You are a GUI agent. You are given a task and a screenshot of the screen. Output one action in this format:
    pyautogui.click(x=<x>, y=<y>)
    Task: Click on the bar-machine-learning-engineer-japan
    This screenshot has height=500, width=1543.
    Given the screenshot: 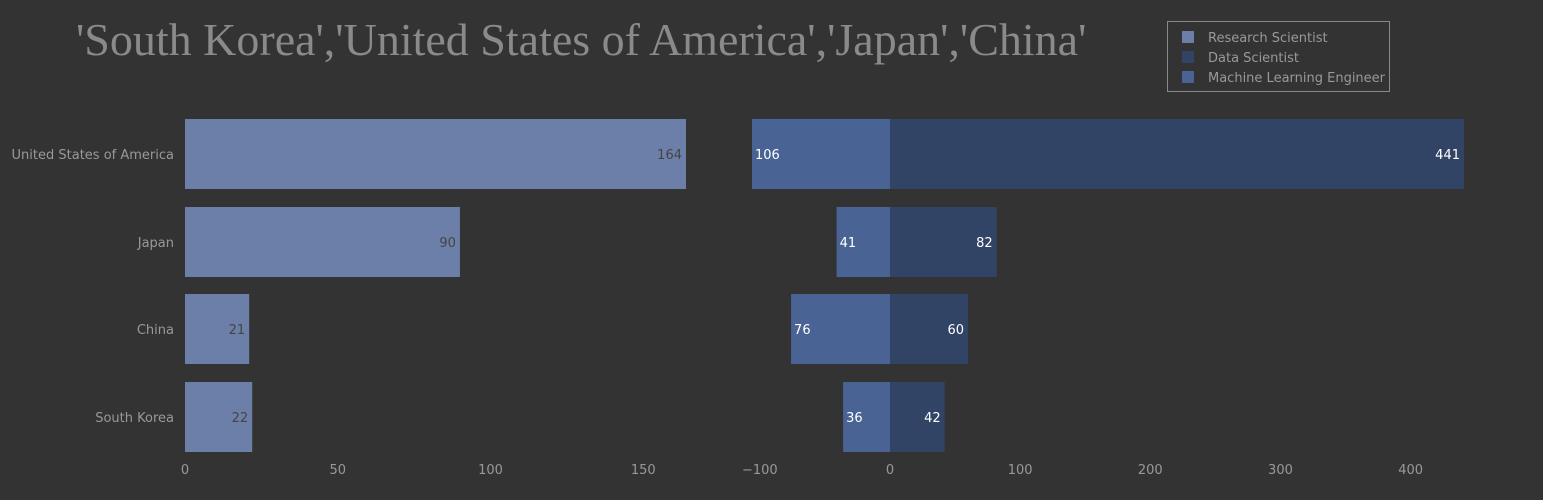 What is the action you would take?
    pyautogui.click(x=863, y=242)
    